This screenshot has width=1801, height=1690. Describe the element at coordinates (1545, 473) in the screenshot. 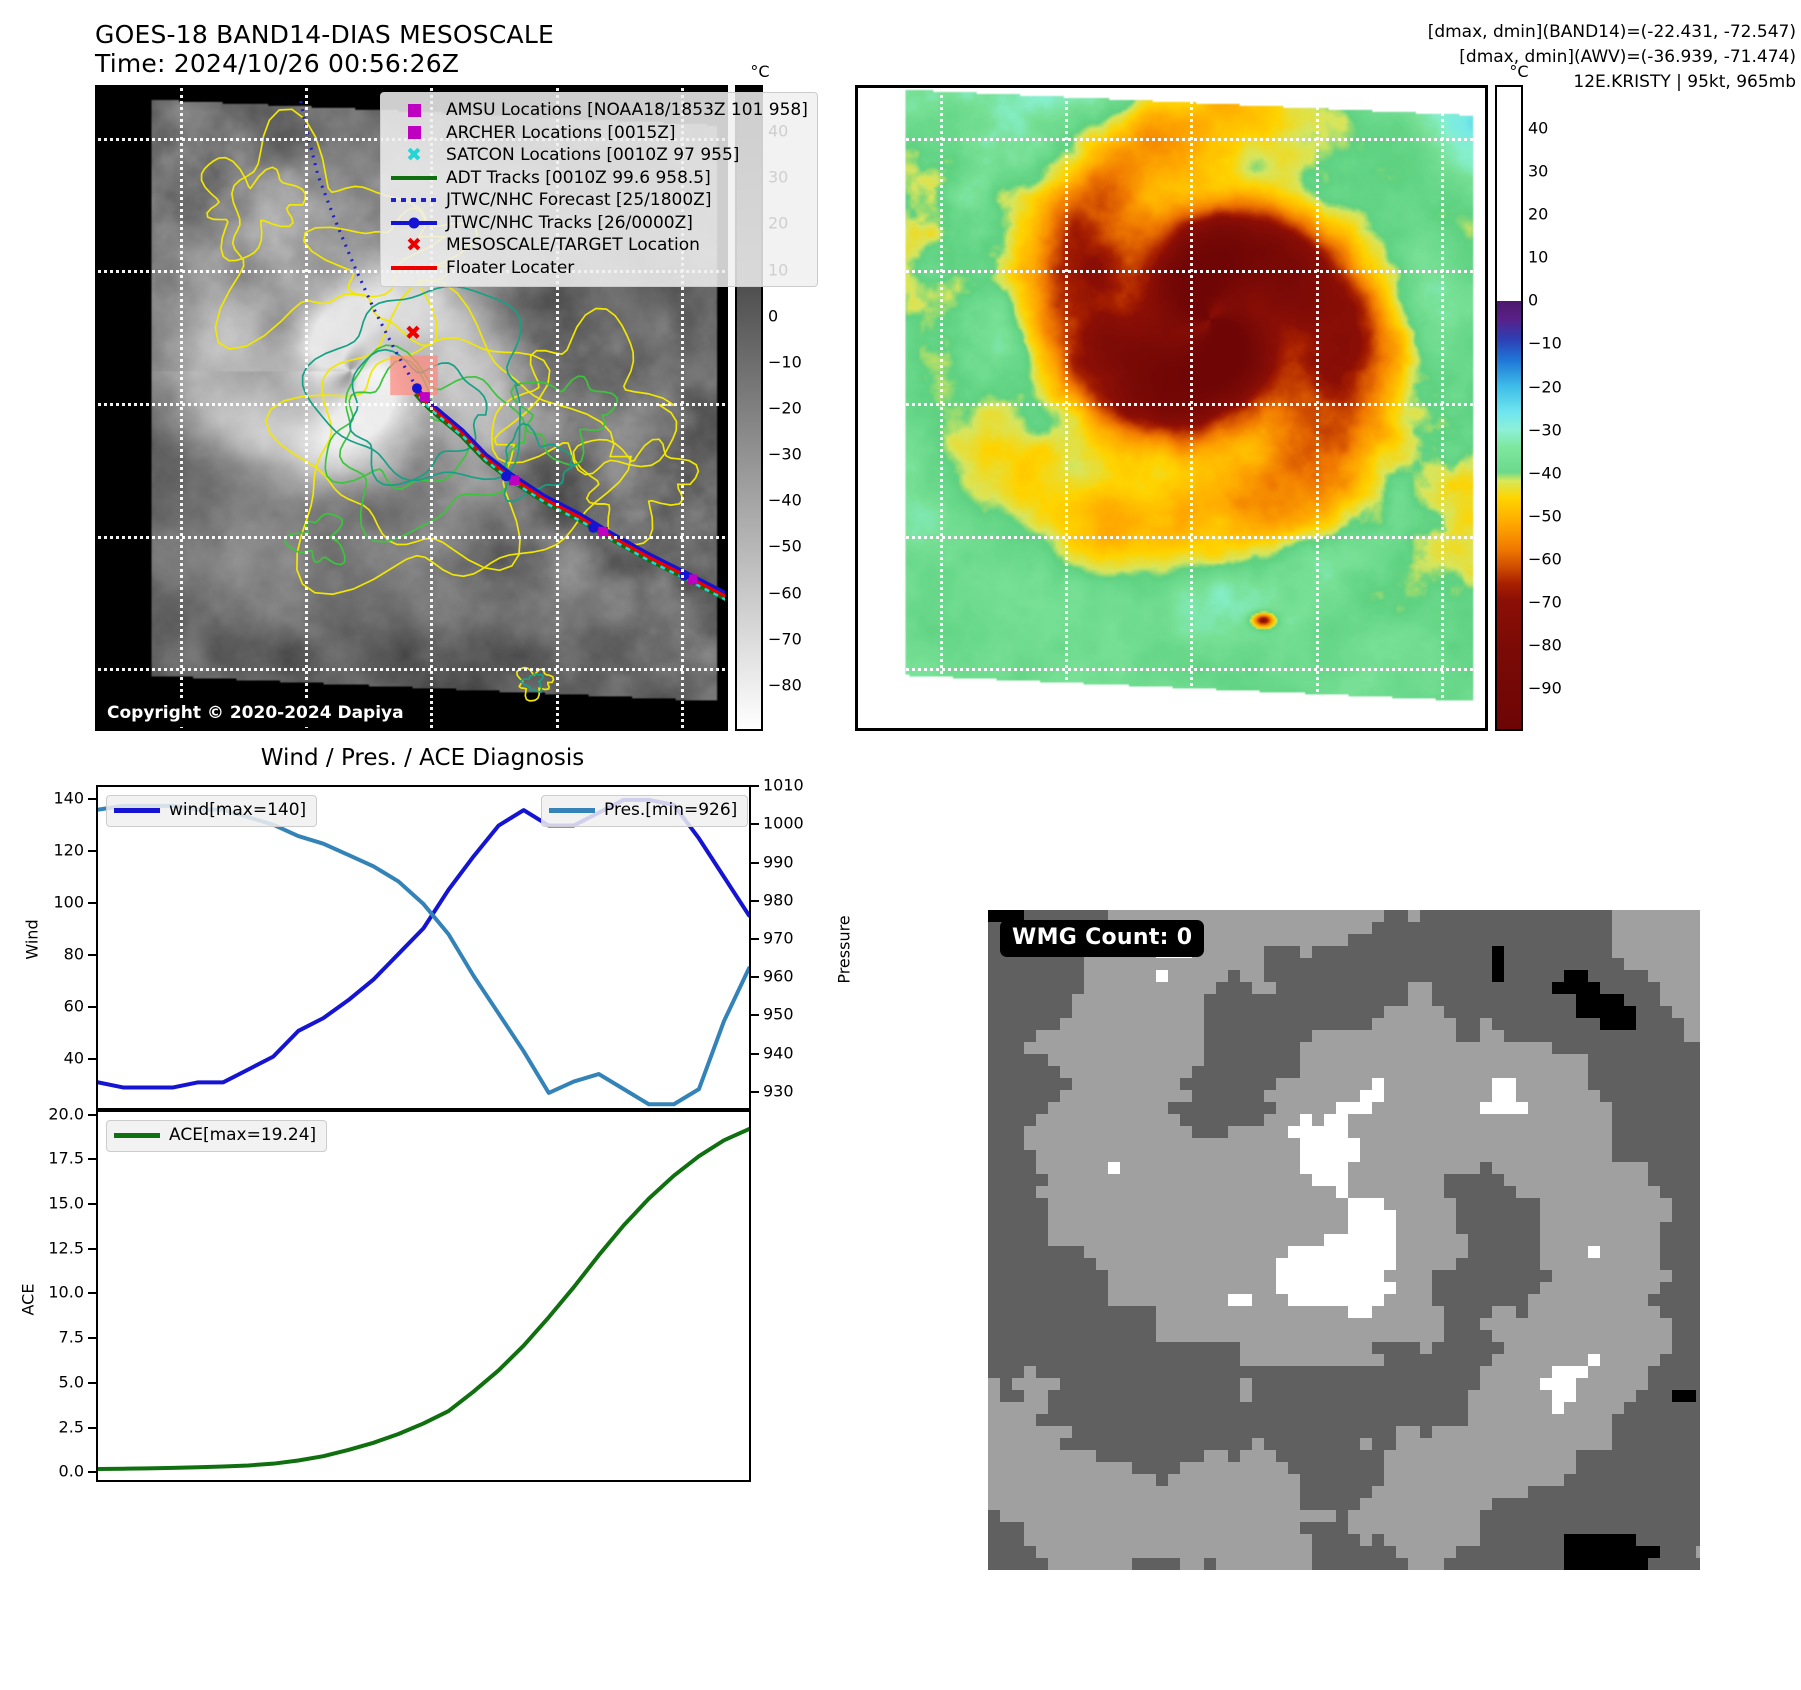

I see `bd-colorbar-tick: −40` at that location.